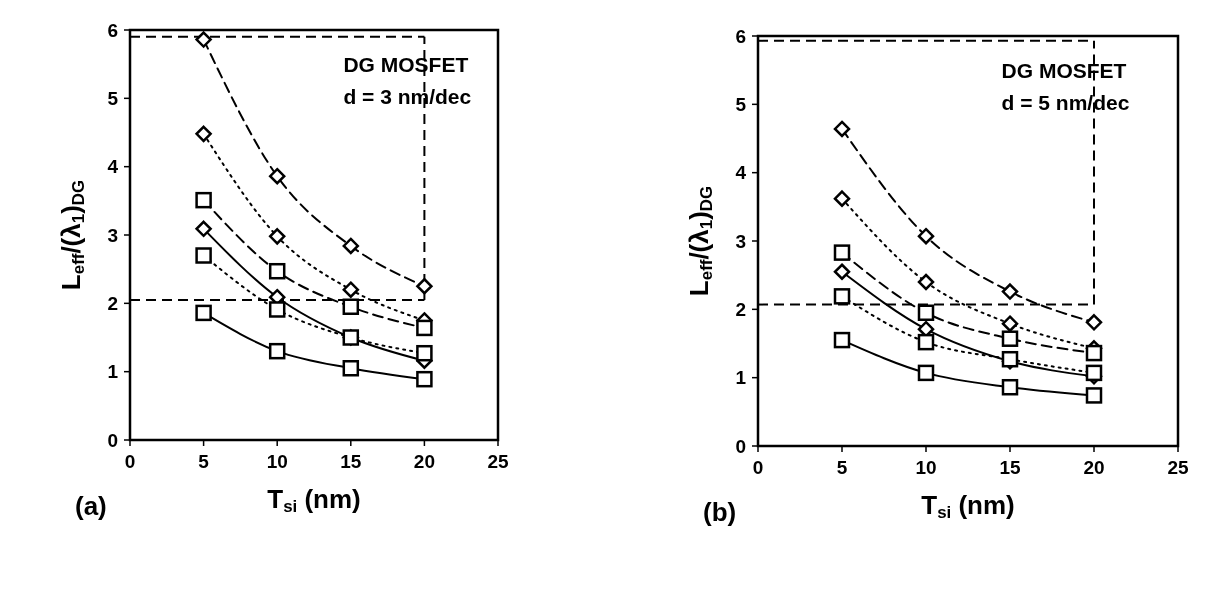 The width and height of the screenshot is (1220, 602). Describe the element at coordinates (720, 512) in the screenshot. I see `text: (b)` at that location.